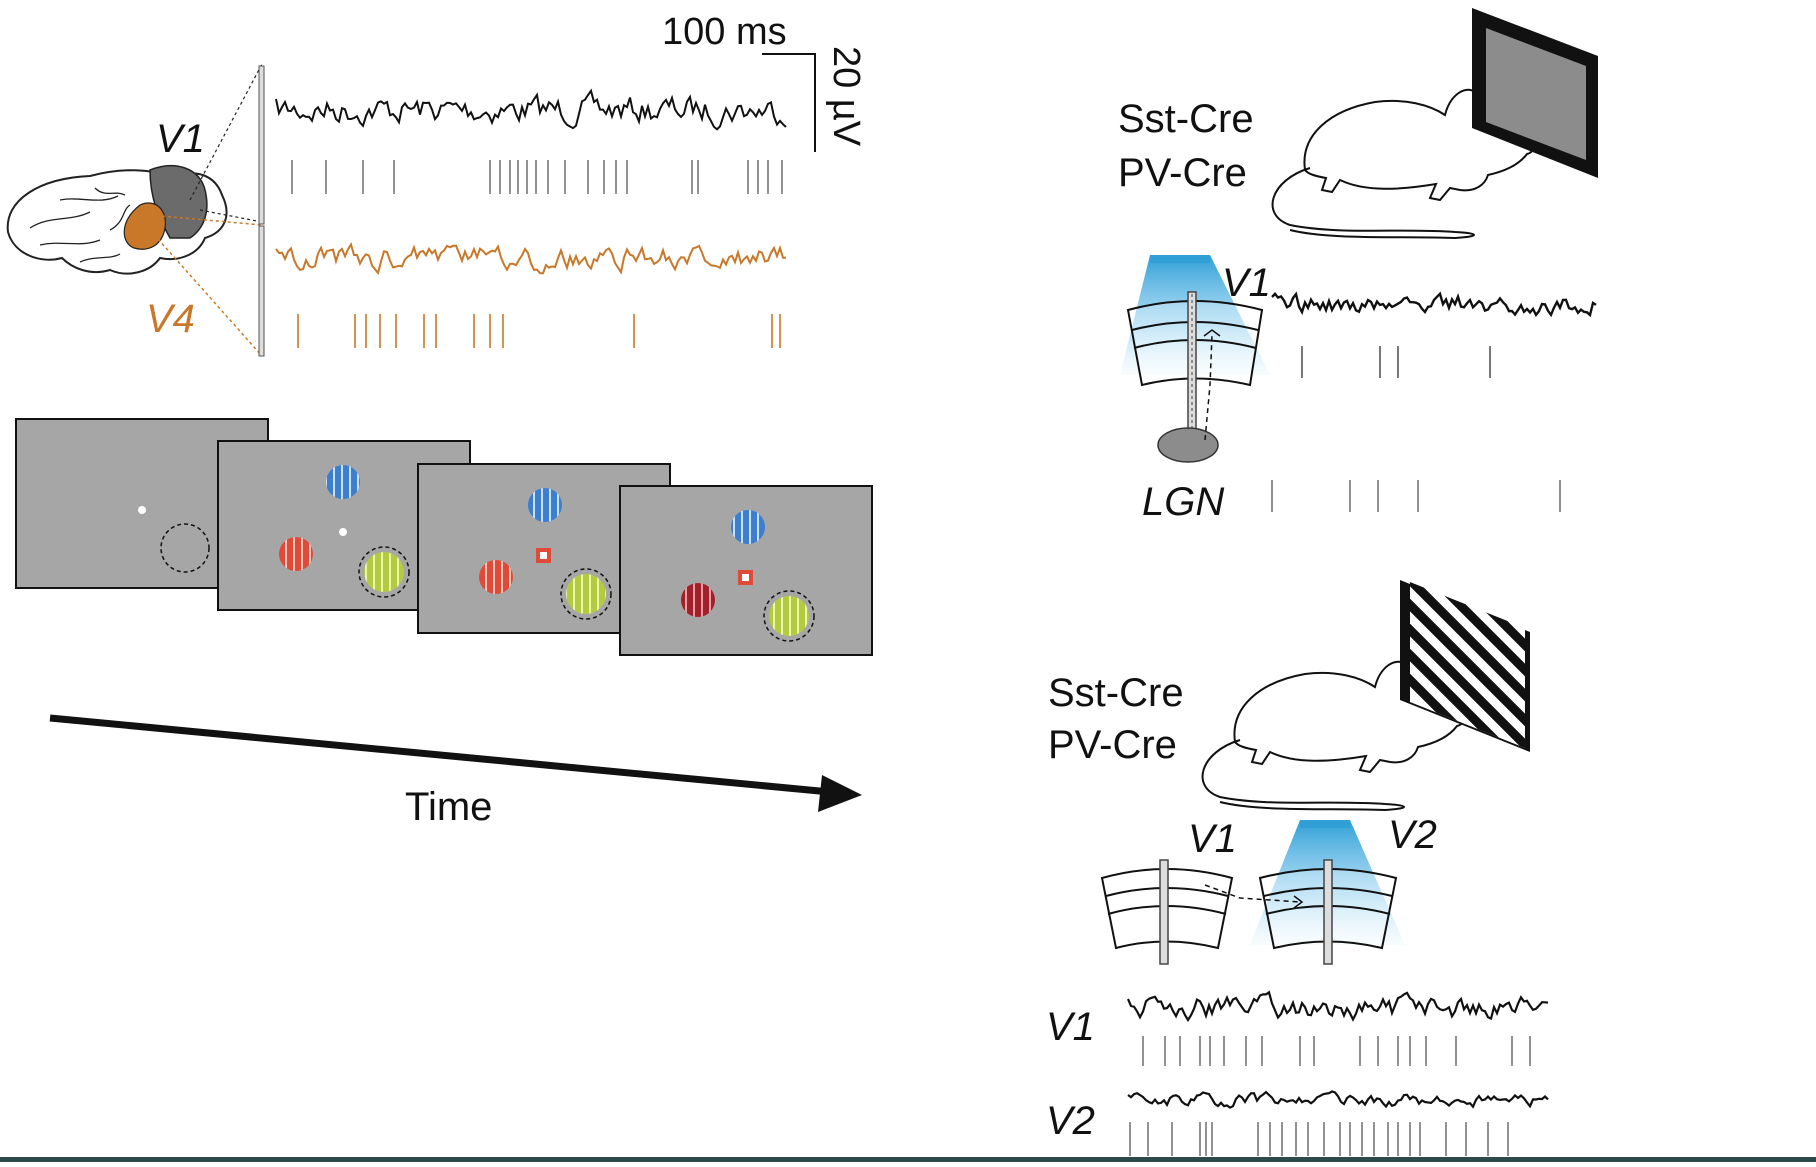 The width and height of the screenshot is (1816, 1167). I want to click on monkey-traces, so click(531, 218).